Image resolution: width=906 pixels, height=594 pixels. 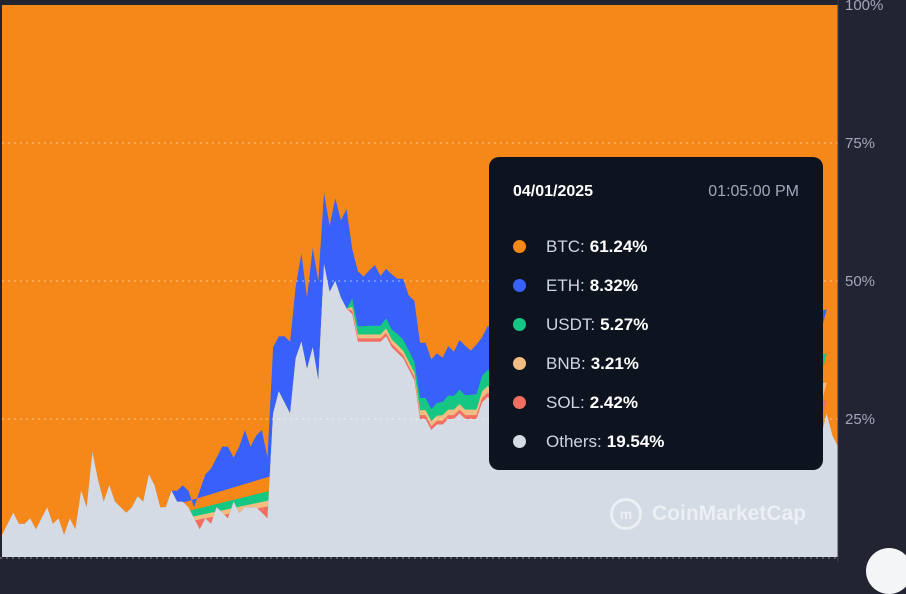 I want to click on tooltip-series-name: USDT:, so click(x=571, y=324).